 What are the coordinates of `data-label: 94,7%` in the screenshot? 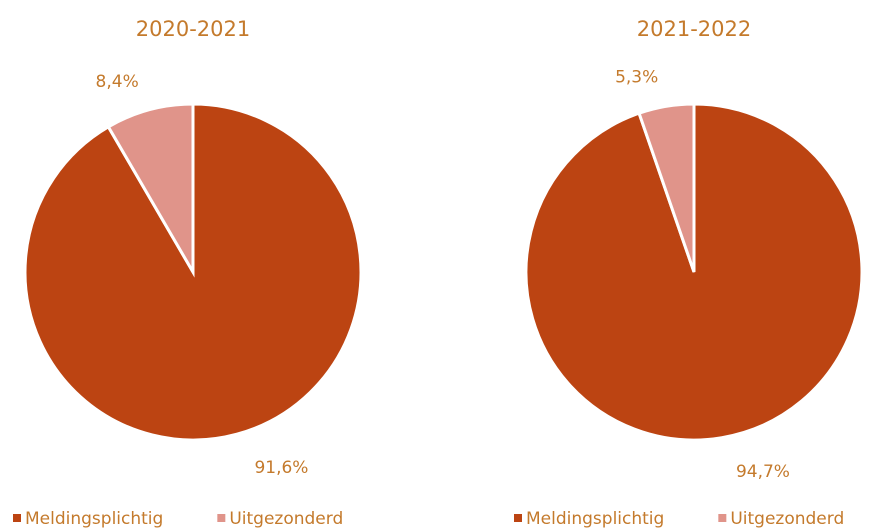 It's located at (763, 472).